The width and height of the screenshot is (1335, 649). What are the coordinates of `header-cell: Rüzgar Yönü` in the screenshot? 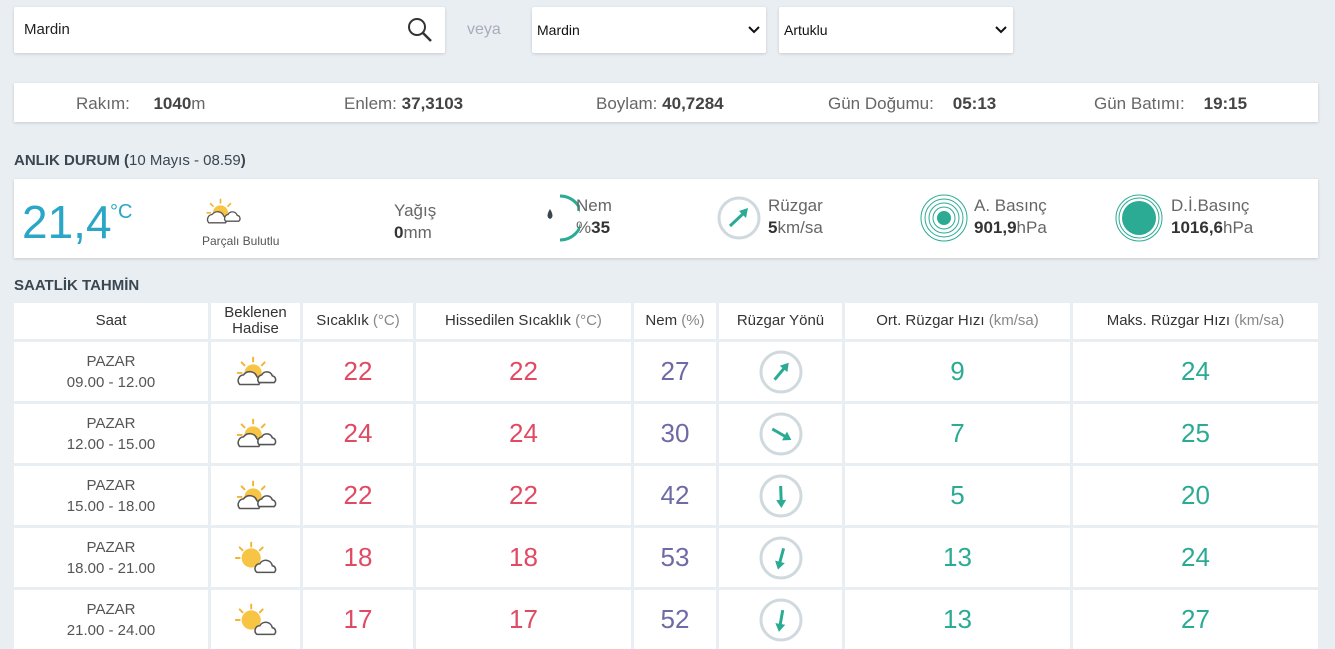 It's located at (780, 321).